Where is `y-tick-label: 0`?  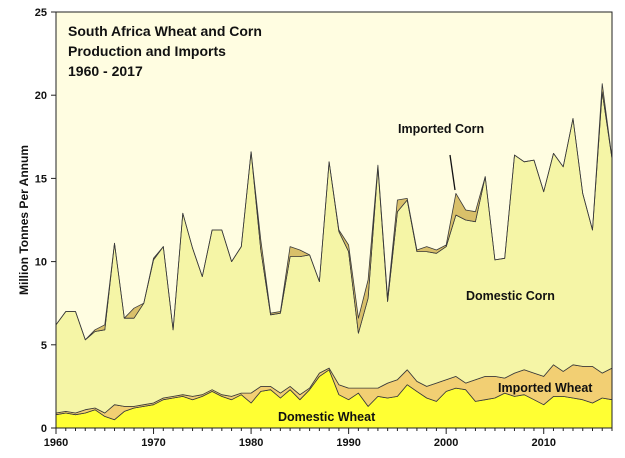
y-tick-label: 0 is located at coordinates (44, 429).